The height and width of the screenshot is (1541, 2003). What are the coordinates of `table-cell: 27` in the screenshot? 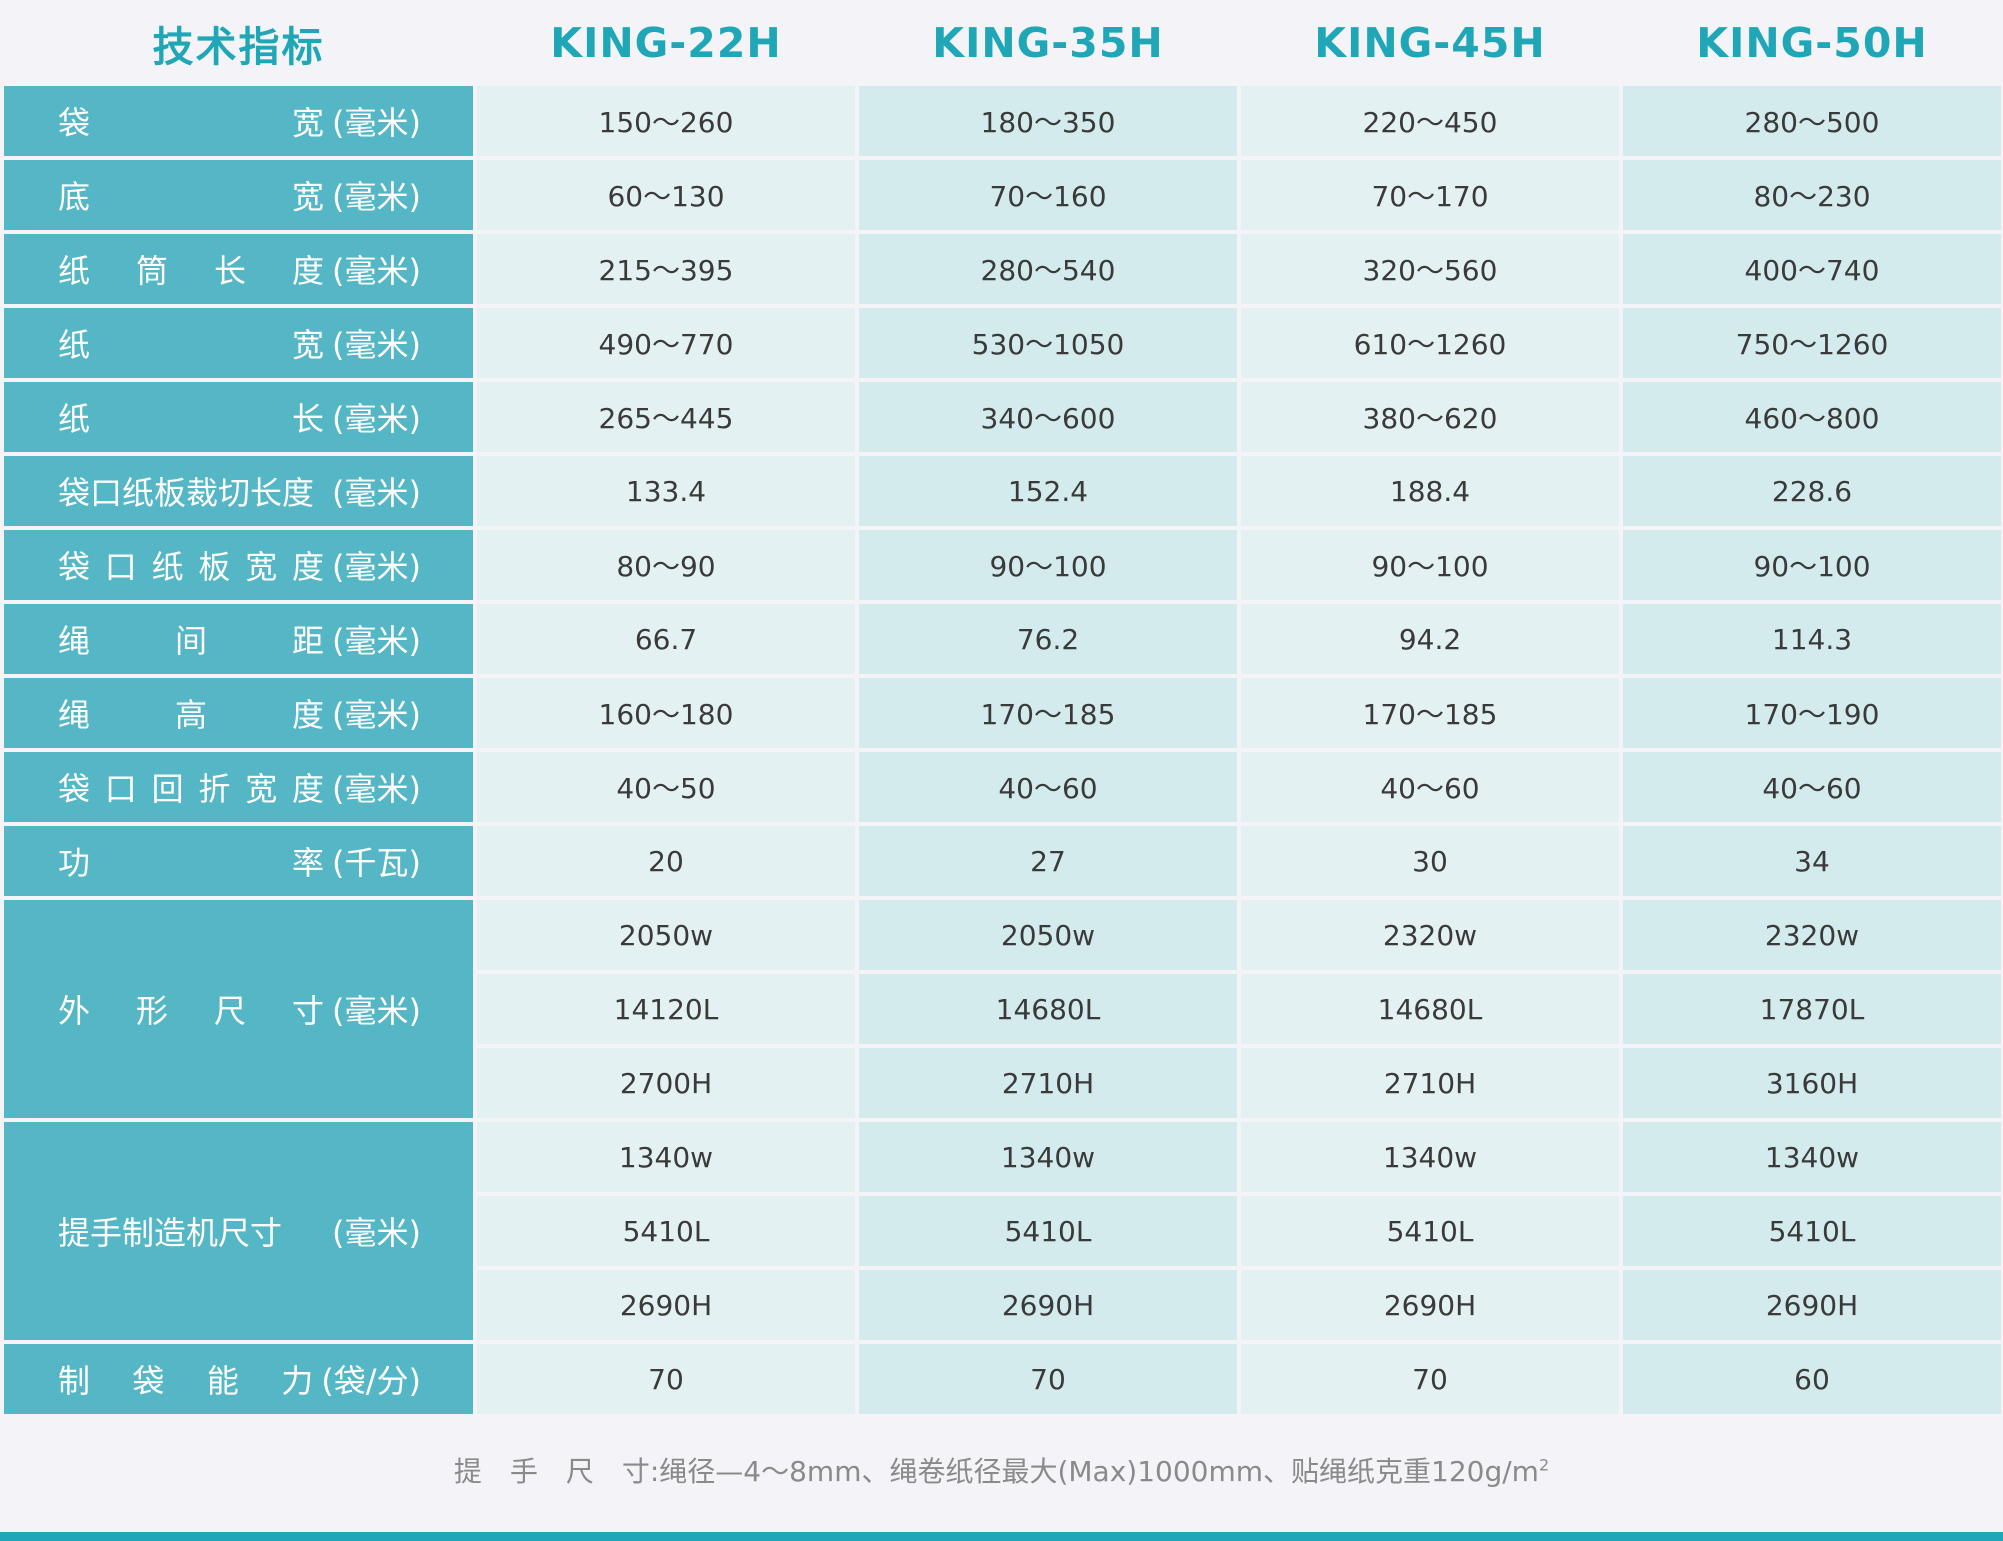 It's located at (1048, 861).